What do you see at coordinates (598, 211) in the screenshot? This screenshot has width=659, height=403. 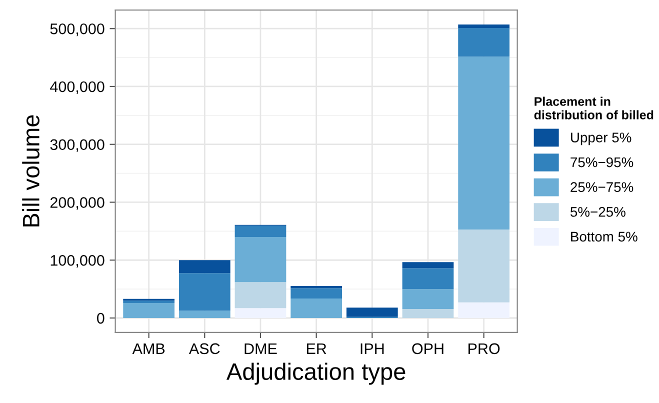 I see `legend-label: 5%−25%` at bounding box center [598, 211].